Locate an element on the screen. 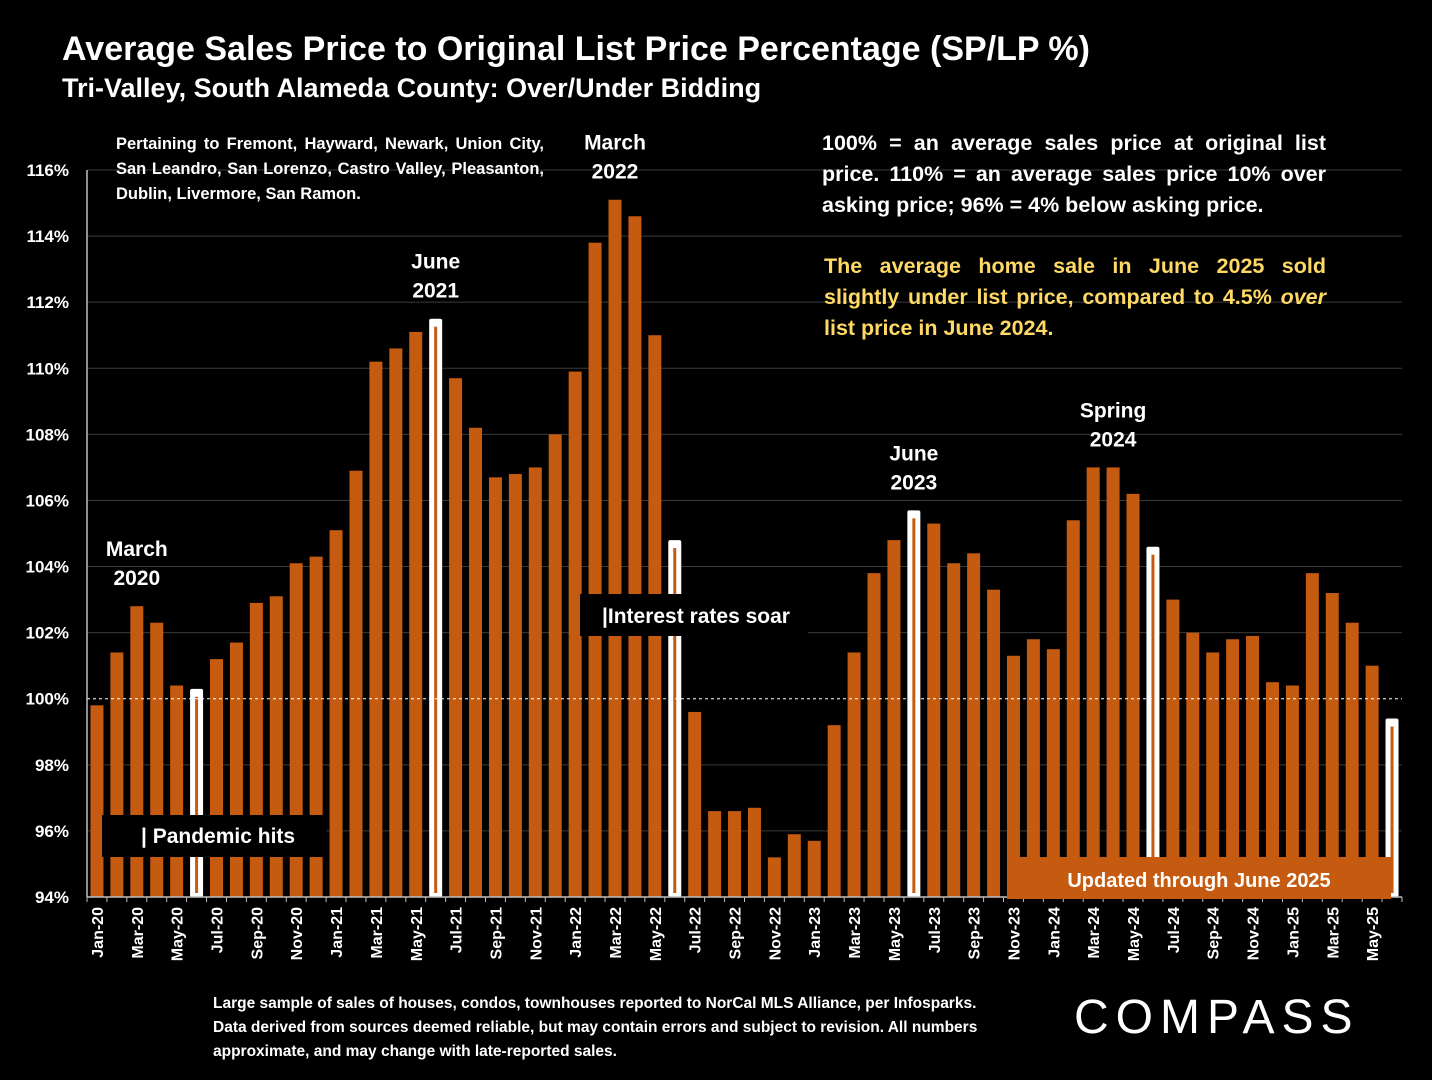 This screenshot has width=1432, height=1080. x-tick-label: Nov-23 is located at coordinates (1014, 933).